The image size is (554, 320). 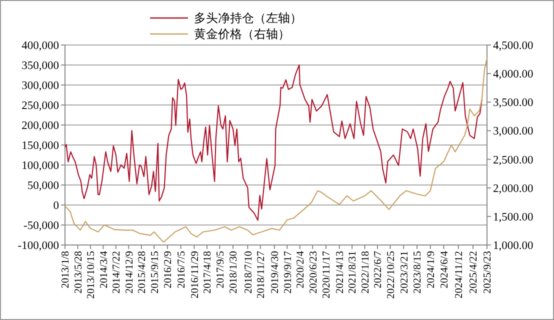 What do you see at coordinates (262, 274) in the screenshot?
I see `x-tick-label: 2018/11/27` at bounding box center [262, 274].